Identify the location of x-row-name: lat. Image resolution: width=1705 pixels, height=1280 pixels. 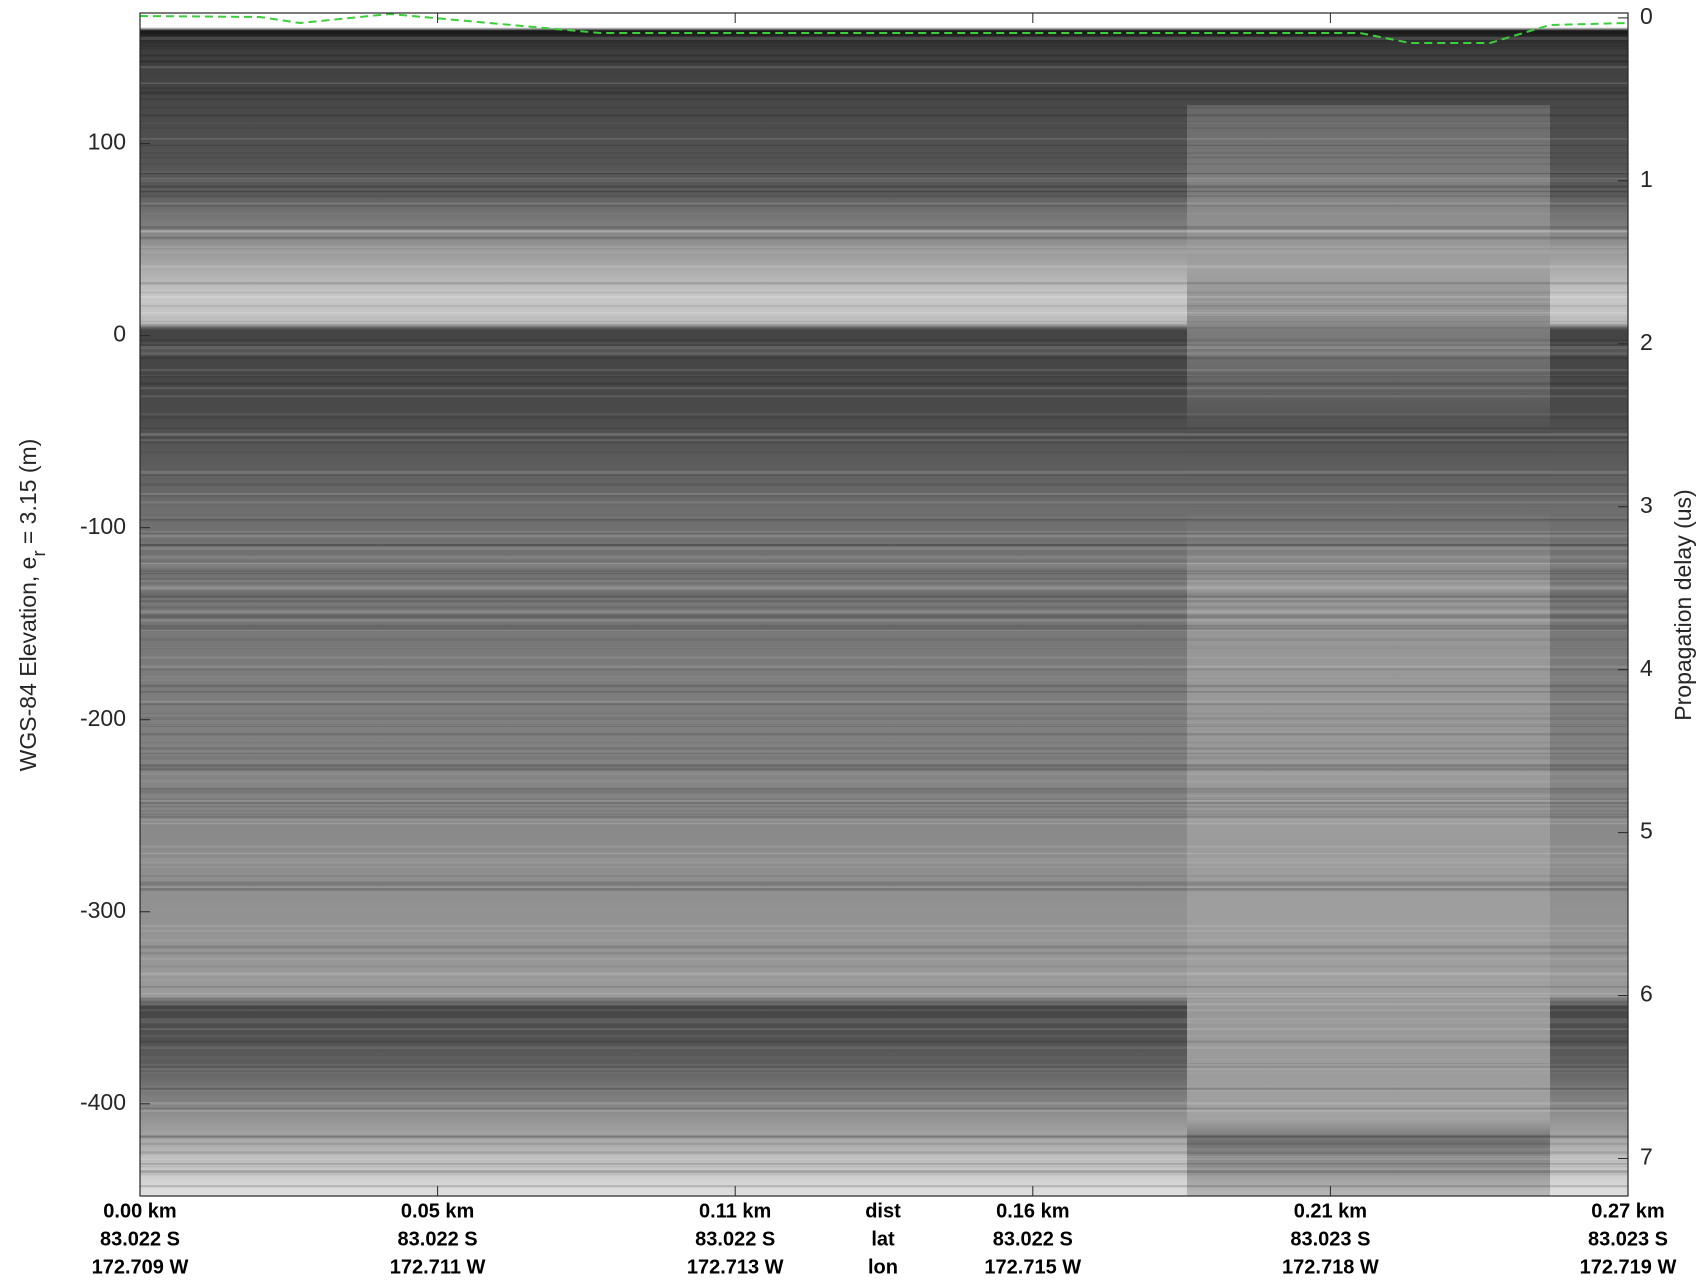
(883, 1239).